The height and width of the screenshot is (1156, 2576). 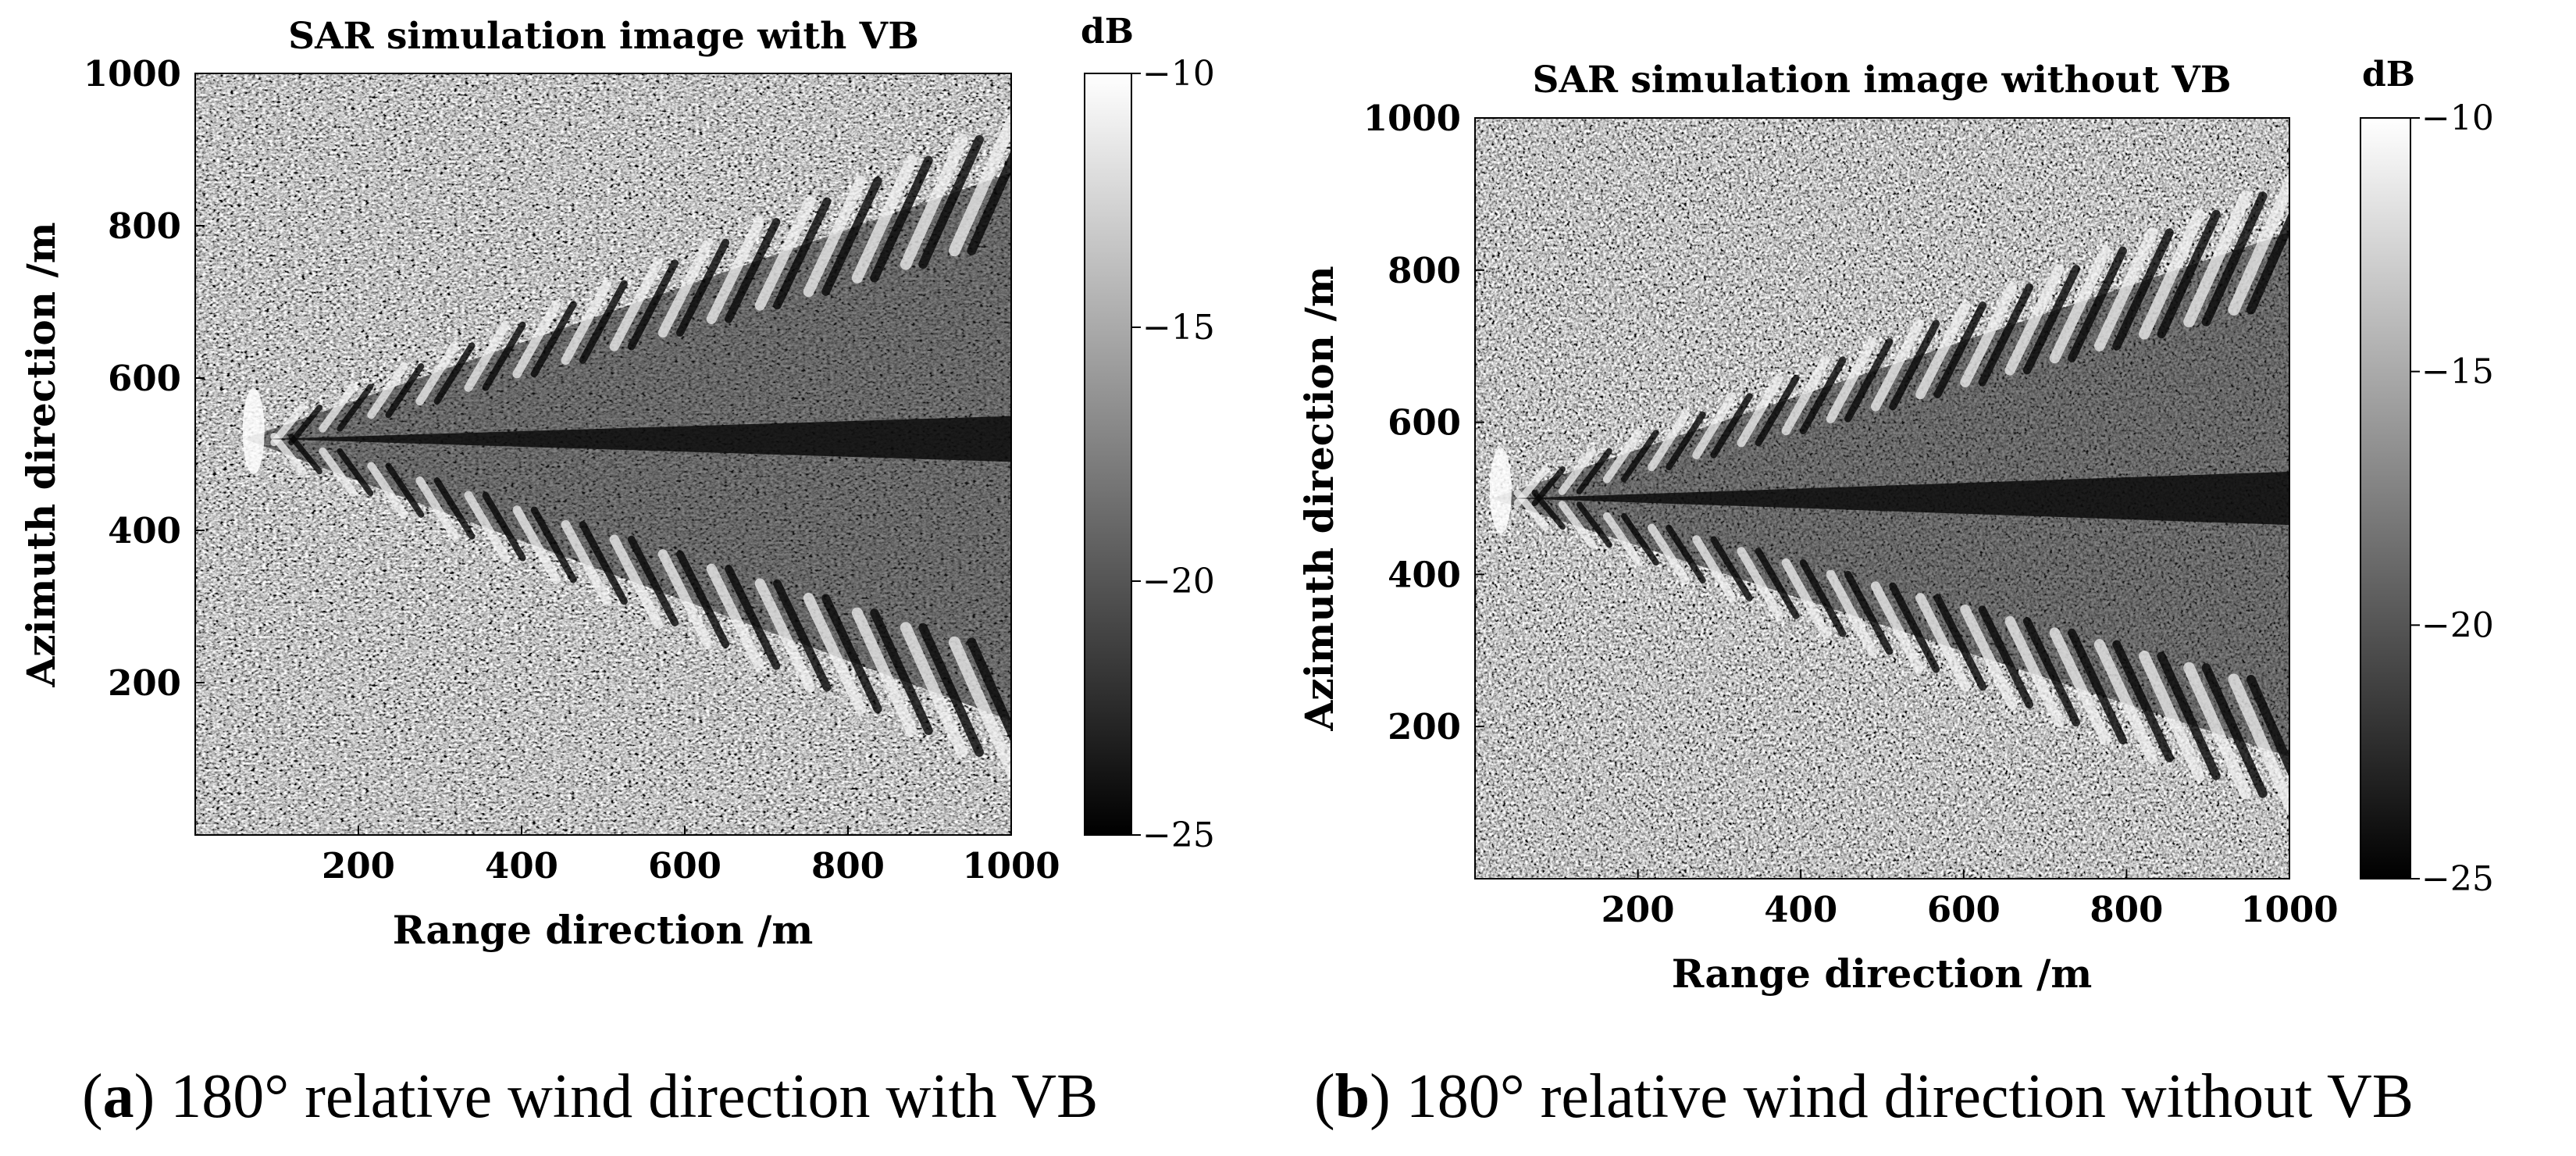 What do you see at coordinates (1801, 910) in the screenshot?
I see `x-tick-label: 400` at bounding box center [1801, 910].